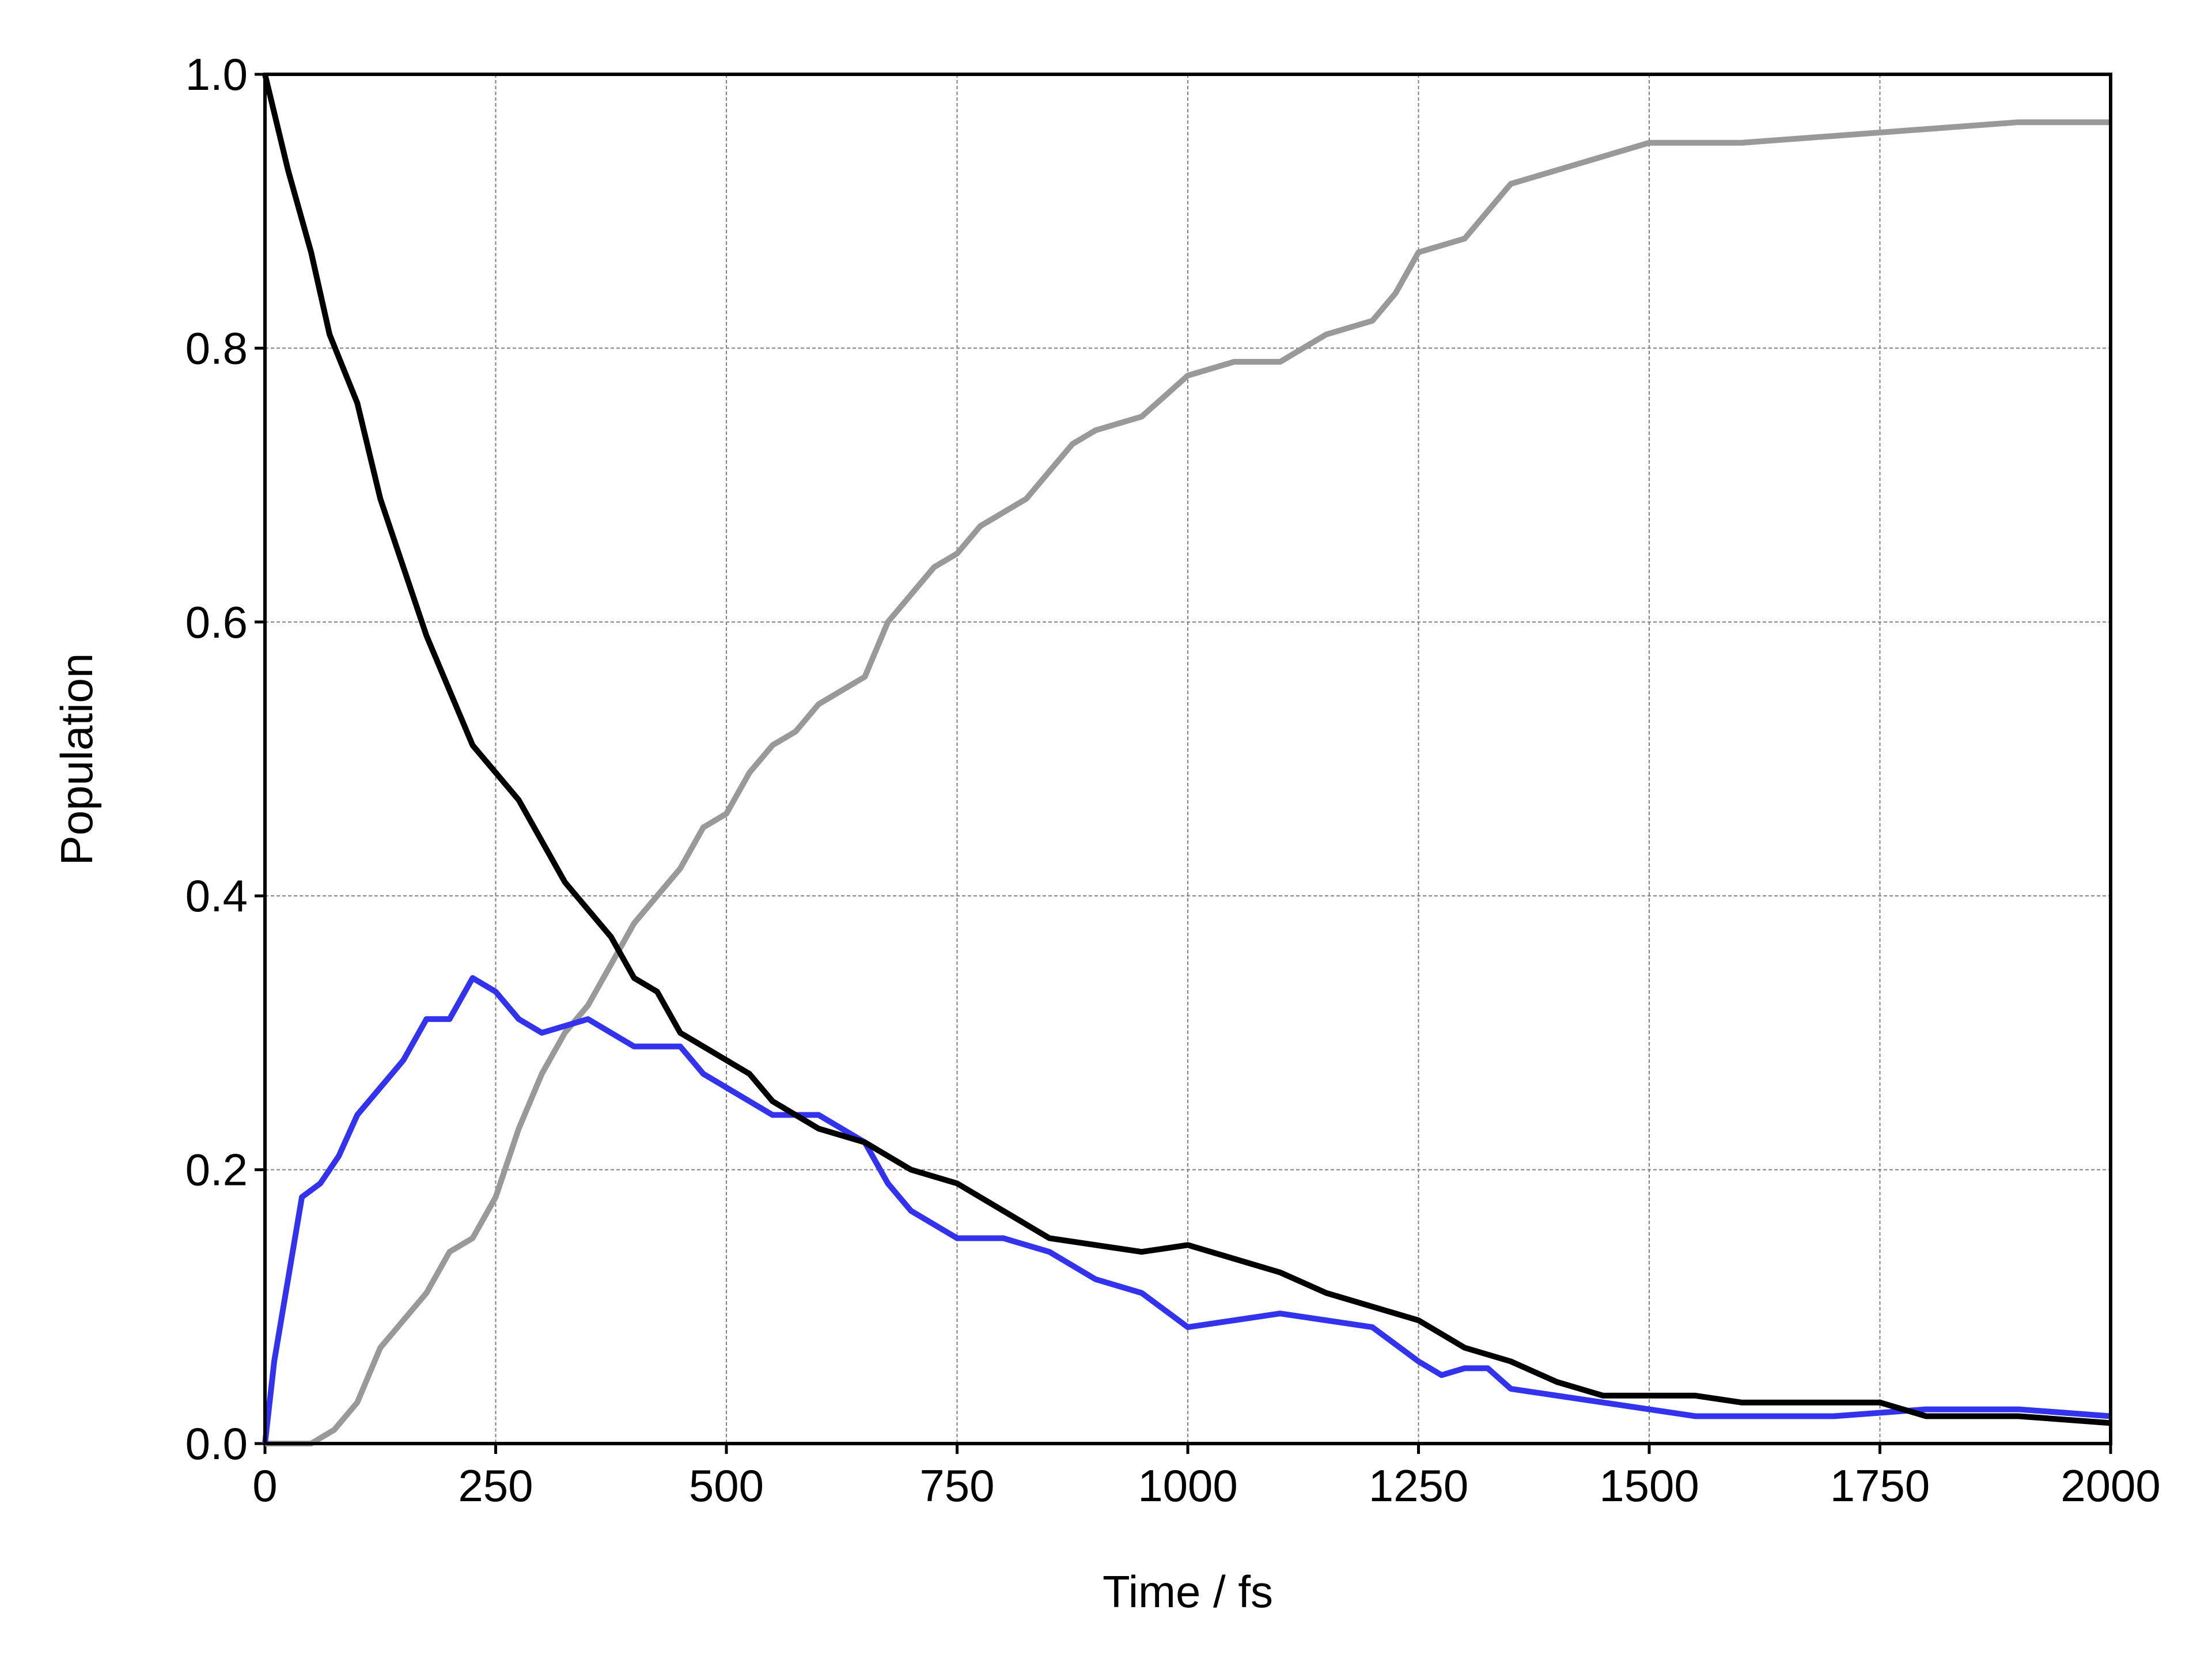 This screenshot has width=2212, height=1659. What do you see at coordinates (1649, 1485) in the screenshot?
I see `x-tick-label: 1500` at bounding box center [1649, 1485].